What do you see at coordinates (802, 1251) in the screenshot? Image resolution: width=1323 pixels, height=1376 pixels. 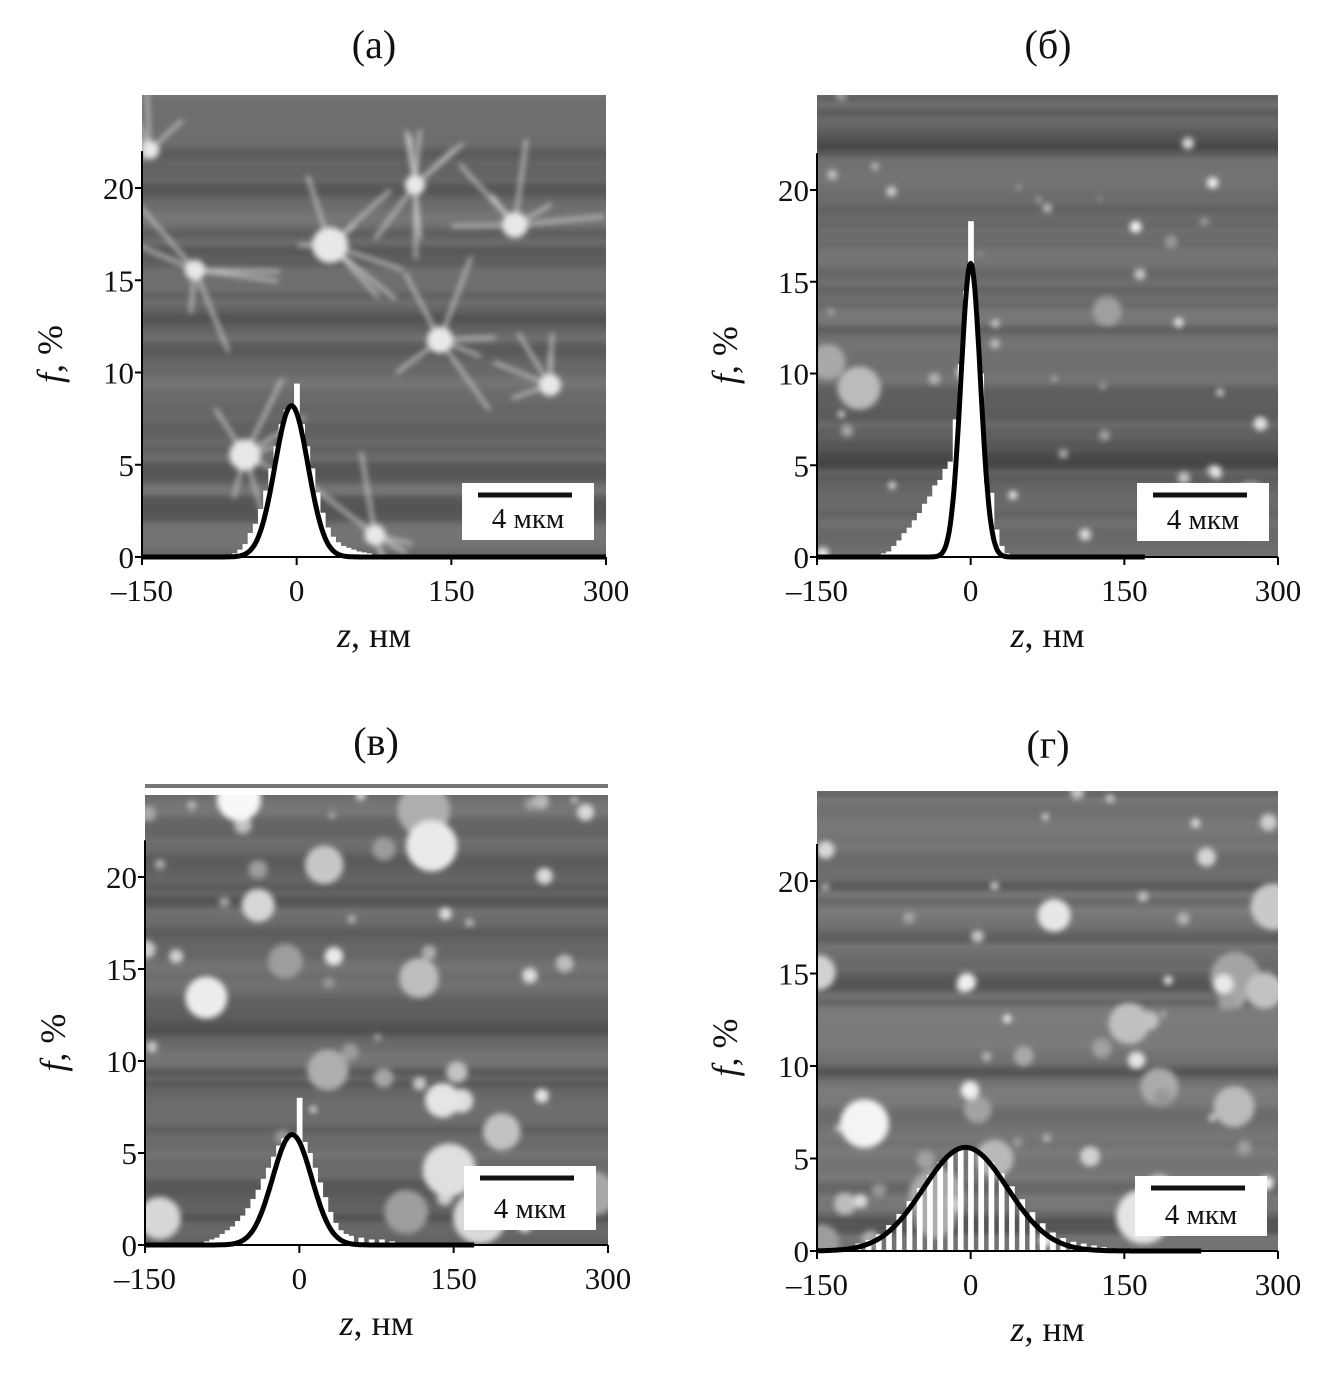 I see `y-tick-label: 0` at bounding box center [802, 1251].